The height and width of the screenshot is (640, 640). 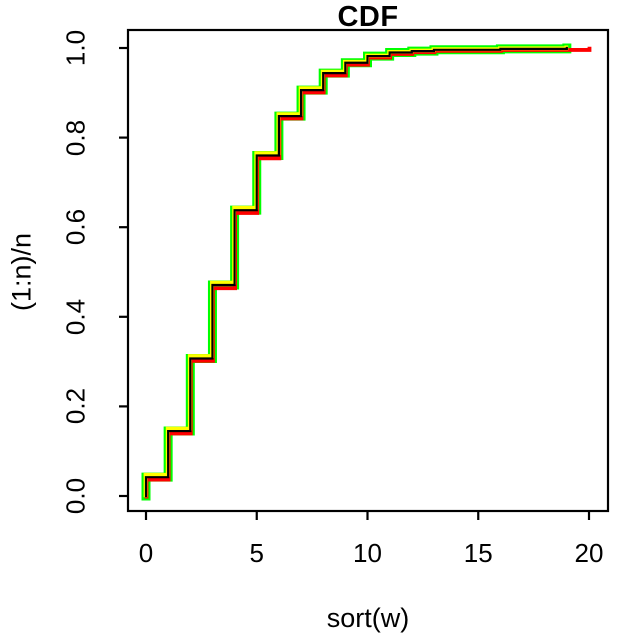 What do you see at coordinates (368, 17) in the screenshot?
I see `chart-title: CDF` at bounding box center [368, 17].